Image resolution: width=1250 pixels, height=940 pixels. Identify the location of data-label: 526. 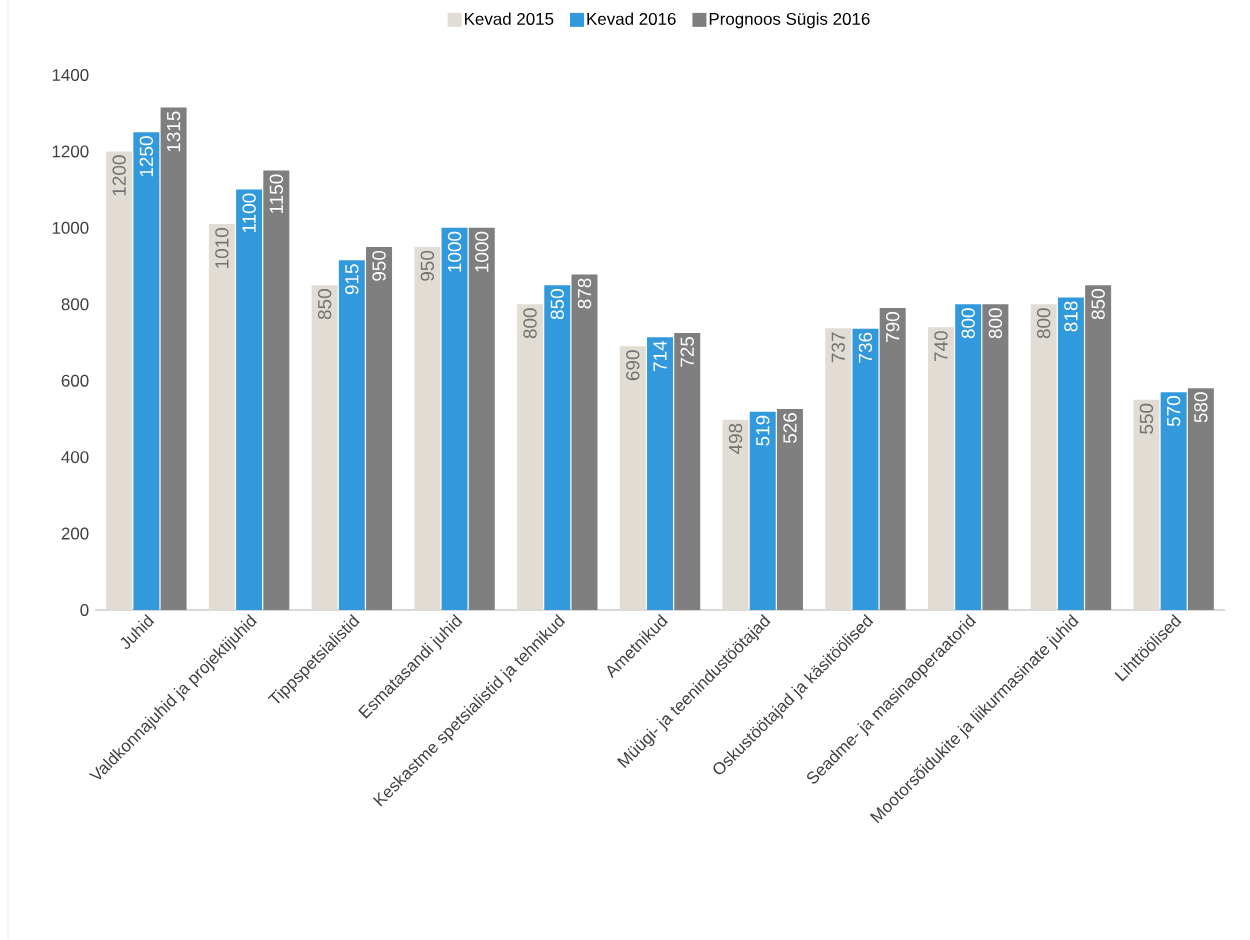
(790, 428).